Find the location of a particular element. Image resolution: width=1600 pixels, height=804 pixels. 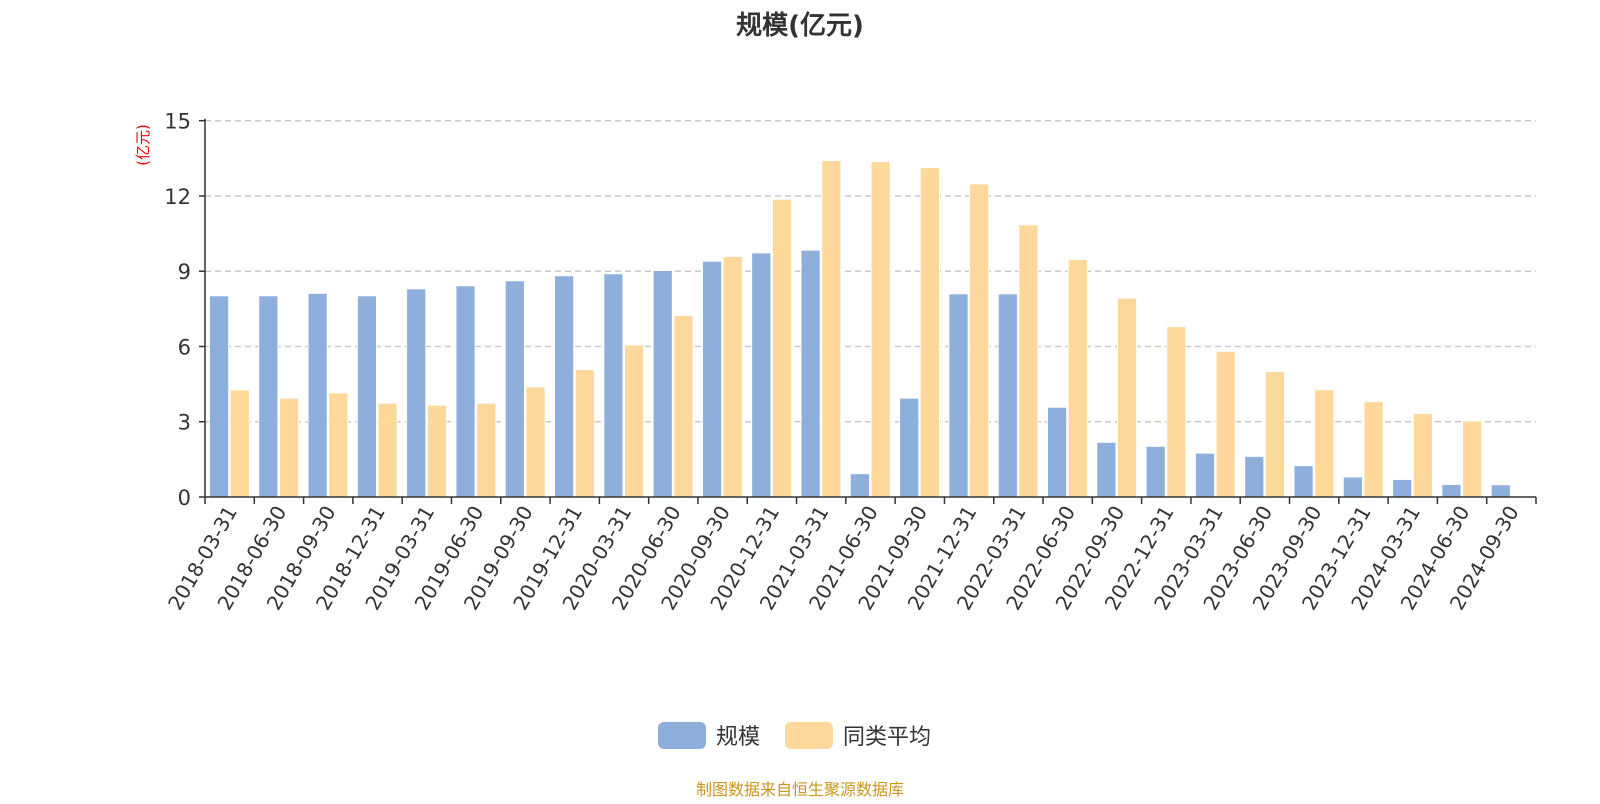

chart-title: 规模(亿元) is located at coordinates (800, 26).